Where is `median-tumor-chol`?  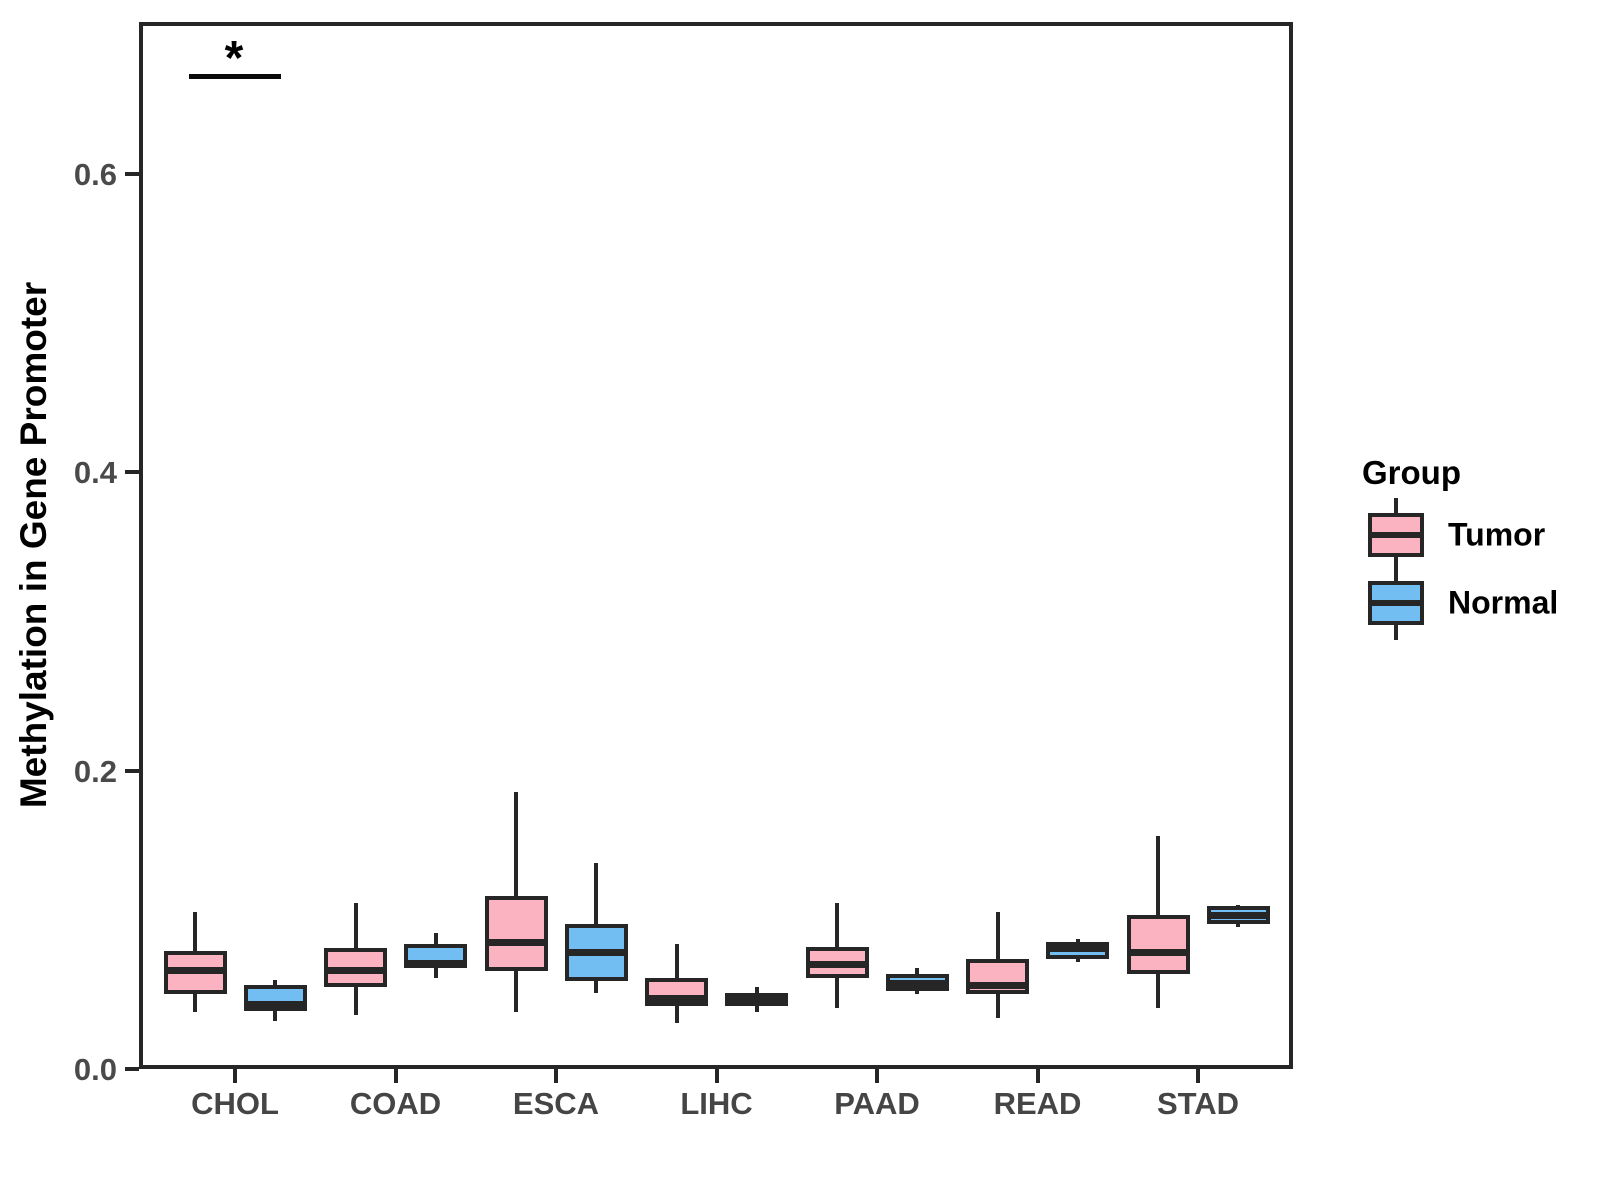
median-tumor-chol is located at coordinates (195, 971).